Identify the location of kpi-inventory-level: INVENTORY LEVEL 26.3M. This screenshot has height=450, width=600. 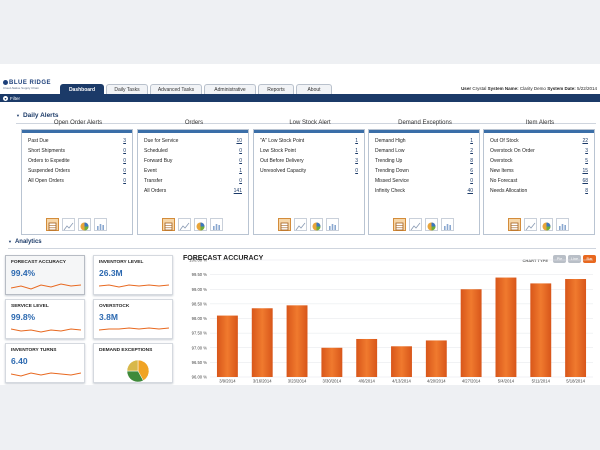
(133, 275).